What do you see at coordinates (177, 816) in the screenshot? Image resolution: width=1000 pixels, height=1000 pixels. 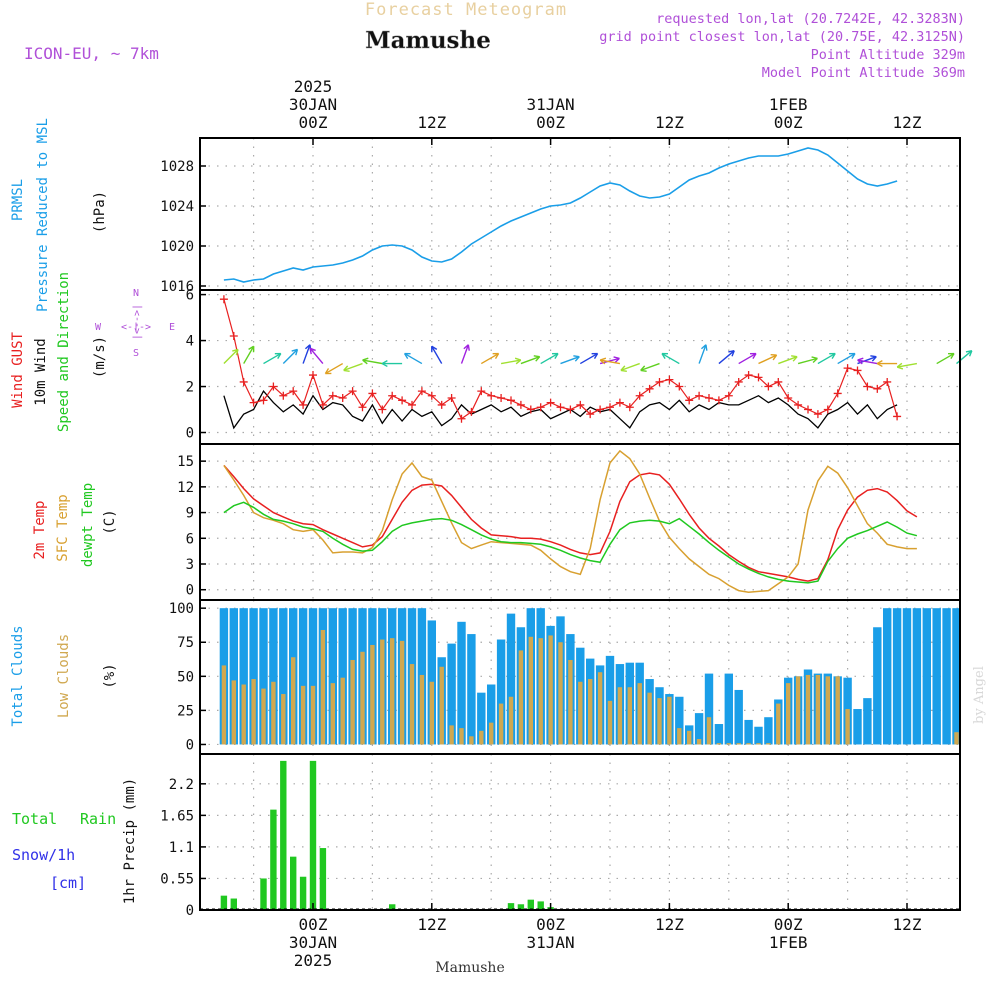 I see `y-tick-label: 1.65` at bounding box center [177, 816].